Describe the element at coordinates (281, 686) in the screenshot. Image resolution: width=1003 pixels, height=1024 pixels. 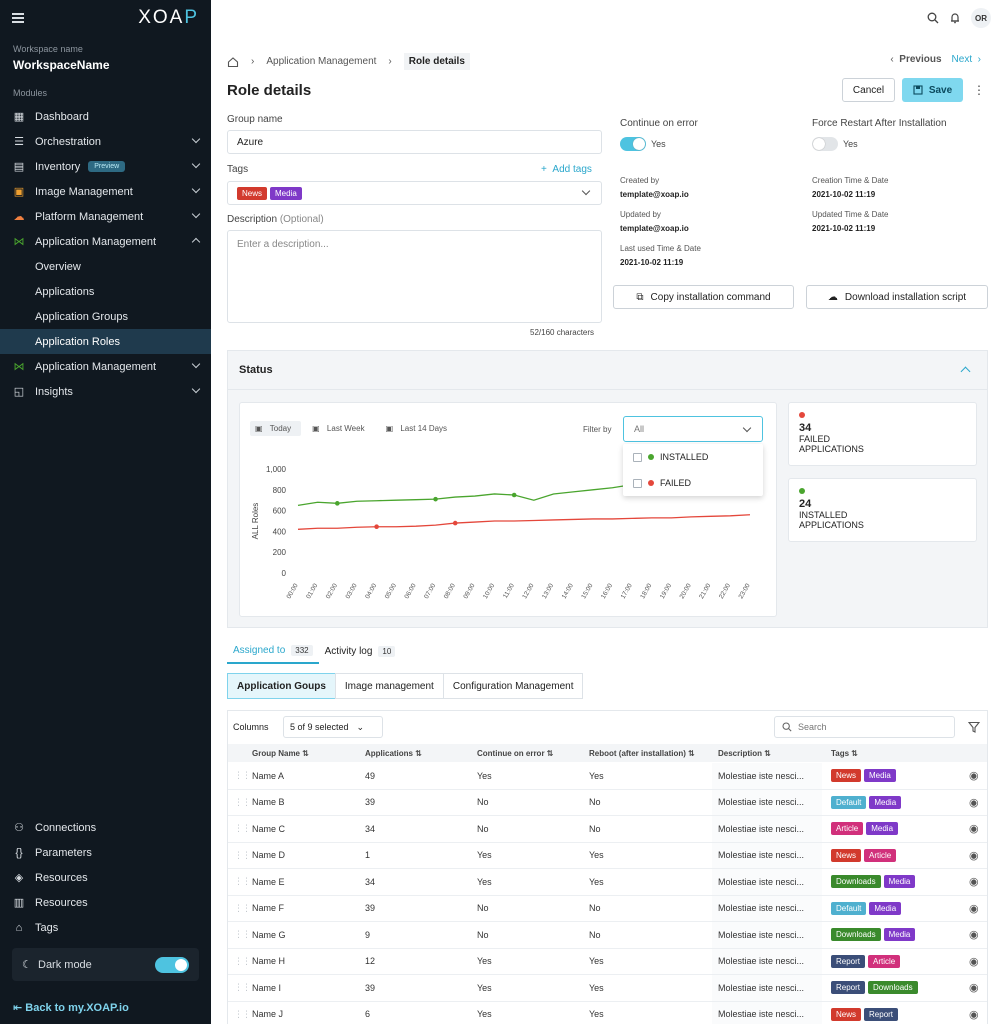
I see `tab-application-groups: Application Goups` at that location.